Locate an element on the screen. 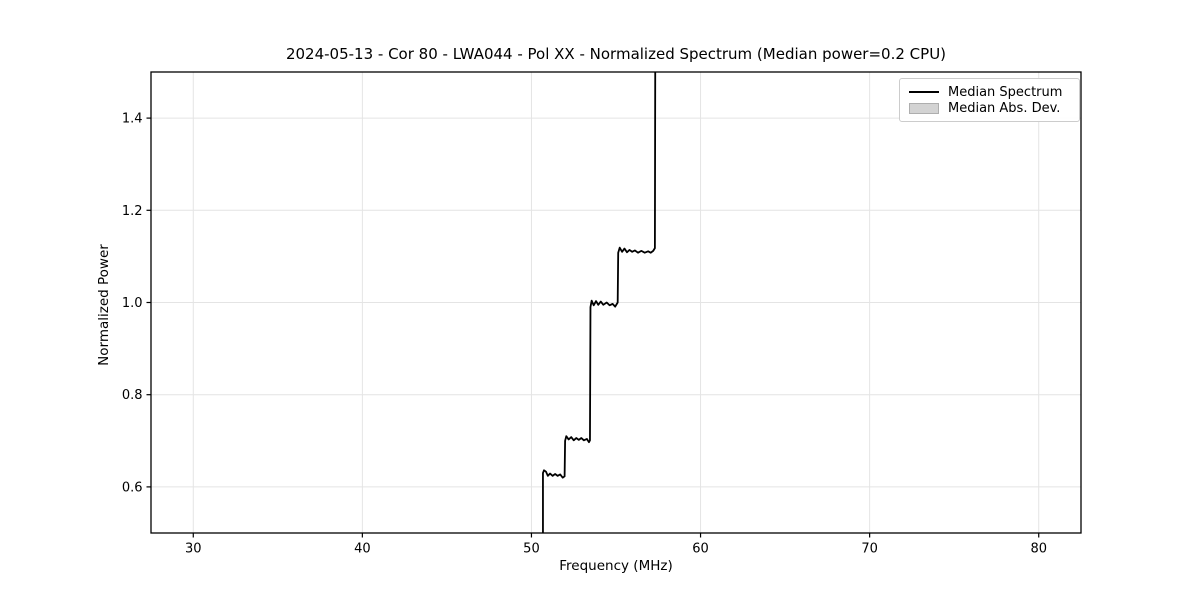  legend-item-median-abs-dev: Median Abs. Dev. is located at coordinates (990, 108).